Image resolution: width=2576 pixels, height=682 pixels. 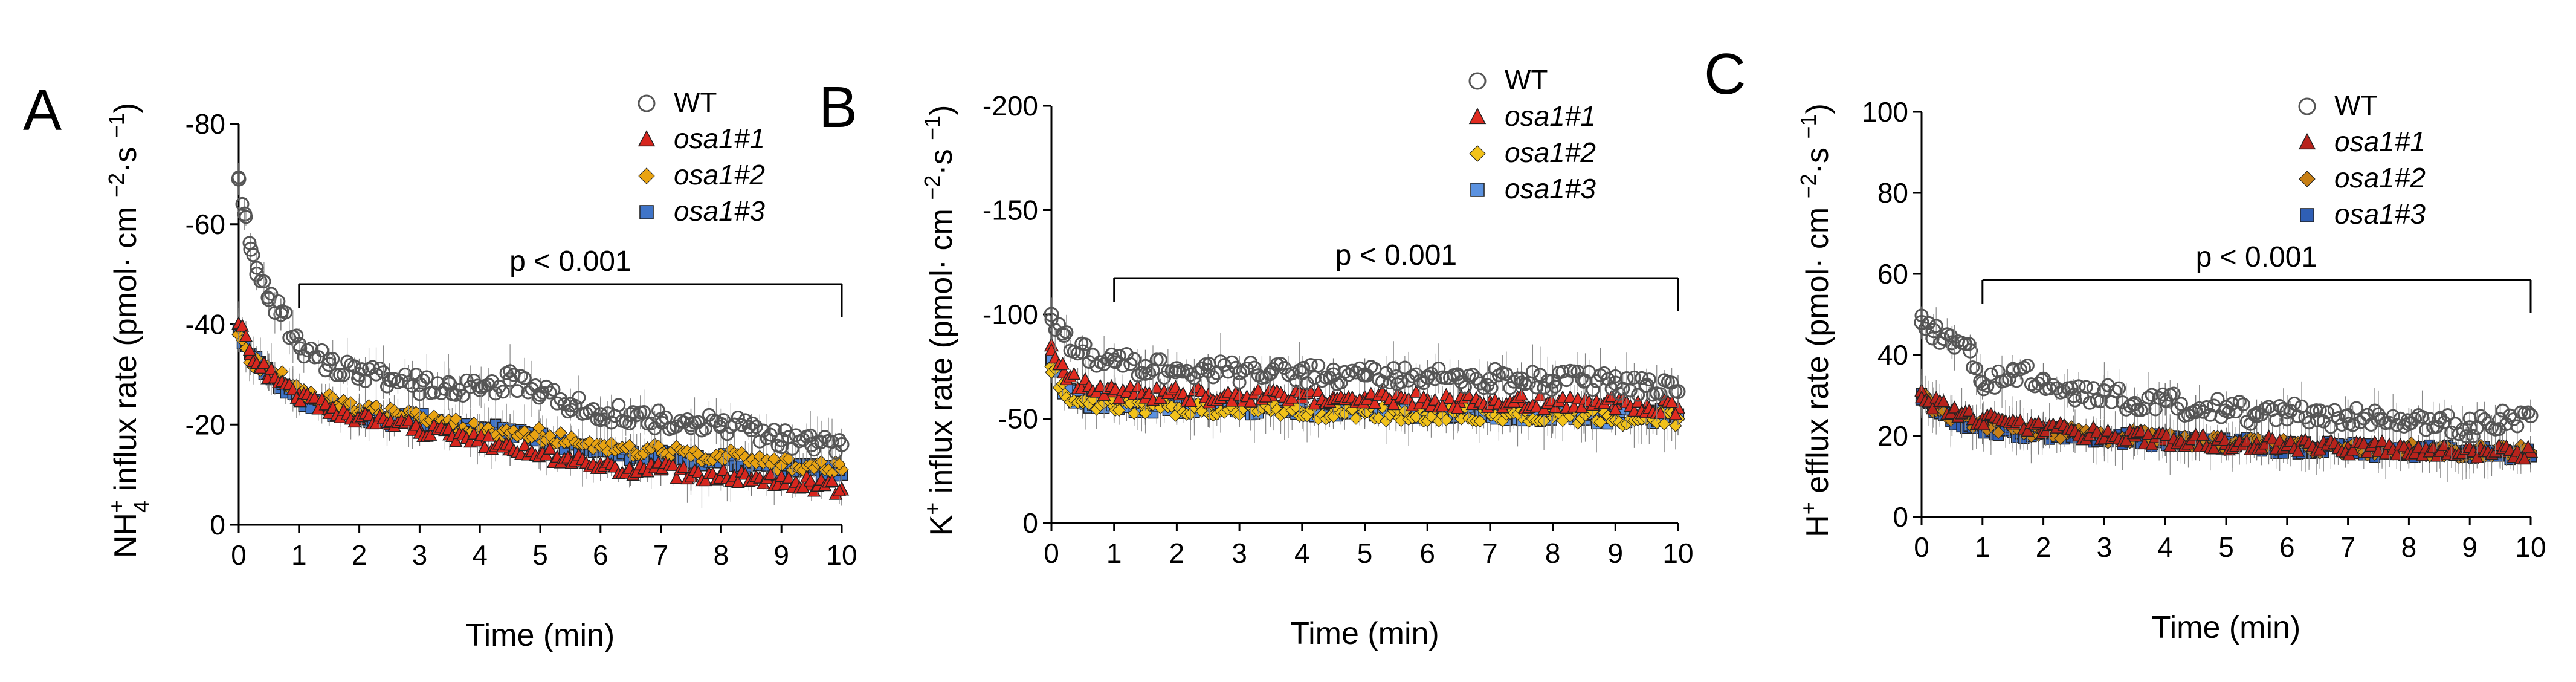 I want to click on y-tick-label: -100, so click(x=1011, y=314).